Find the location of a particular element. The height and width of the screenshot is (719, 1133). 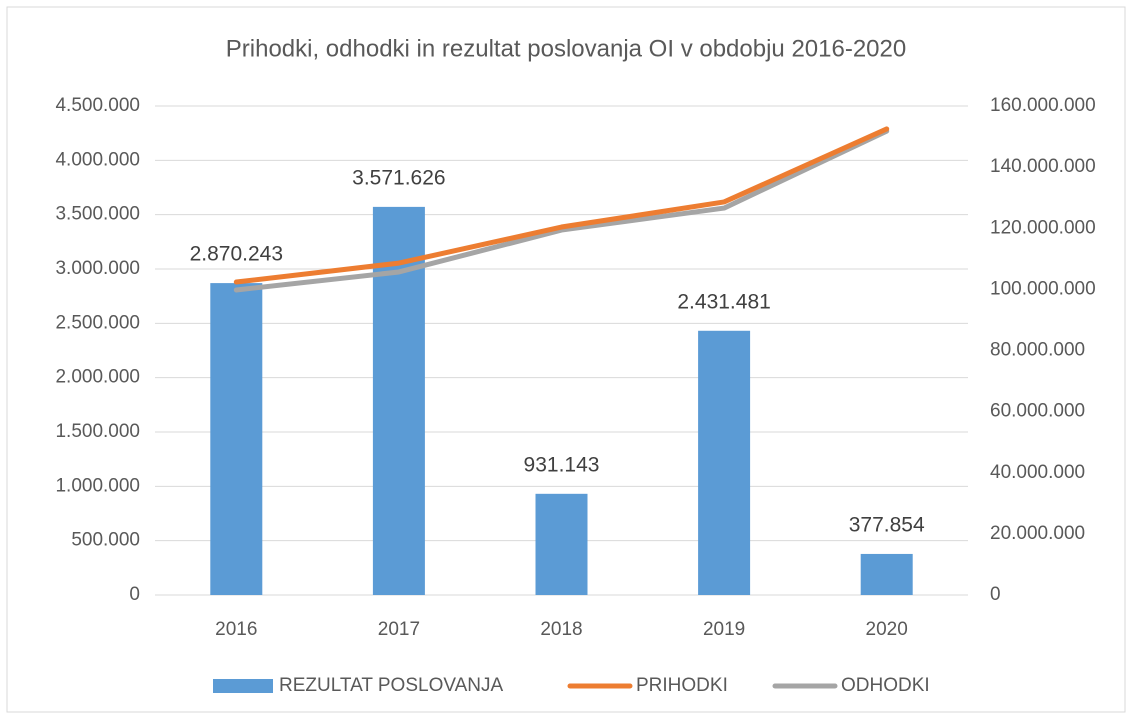

y2-tick-label: 40.000.000 is located at coordinates (1037, 472).